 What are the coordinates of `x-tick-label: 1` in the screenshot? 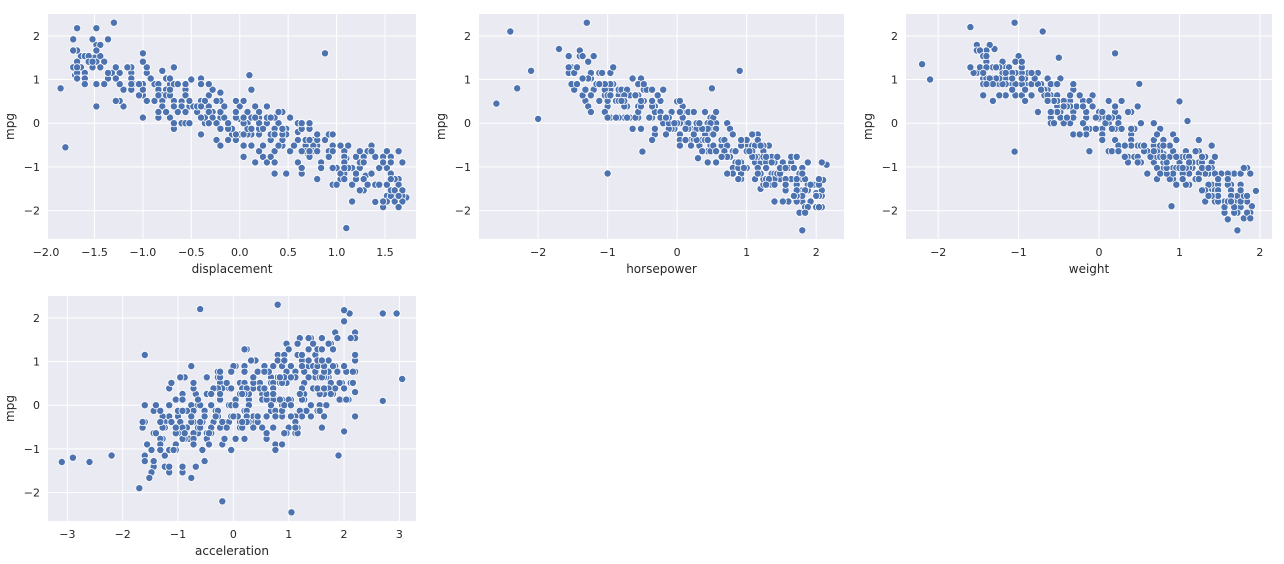 It's located at (288, 534).